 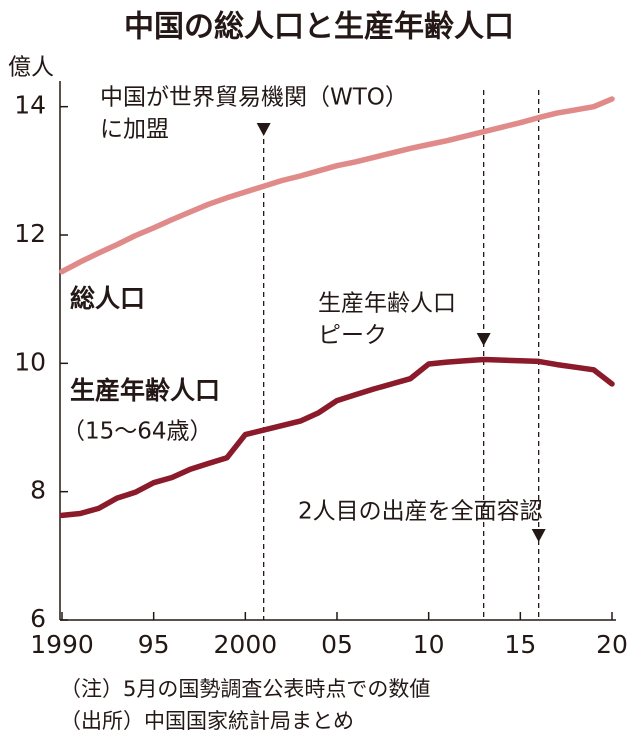 I want to click on annotation-text: ピーク, so click(x=352, y=336).